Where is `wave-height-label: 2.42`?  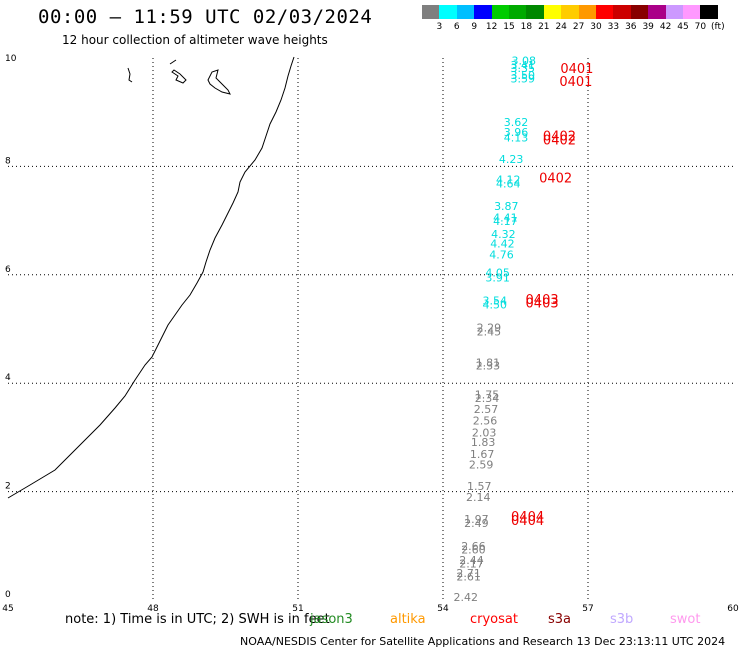
wave-height-label: 2.42 is located at coordinates (465, 597).